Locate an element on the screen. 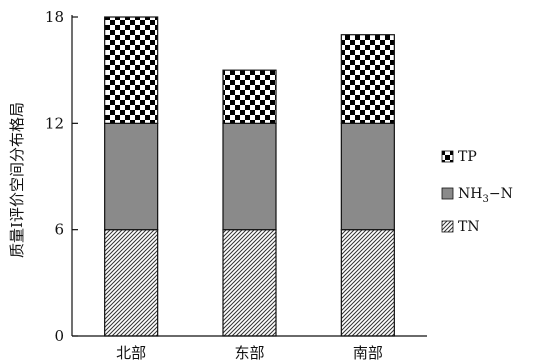  x-tick-label-1: 东部 is located at coordinates (249, 353).